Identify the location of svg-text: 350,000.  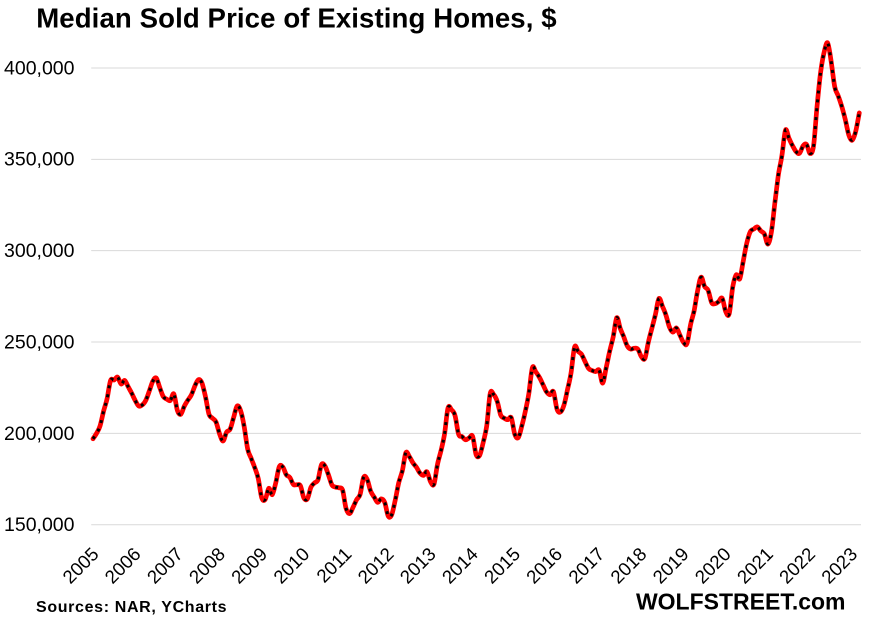
(39, 160).